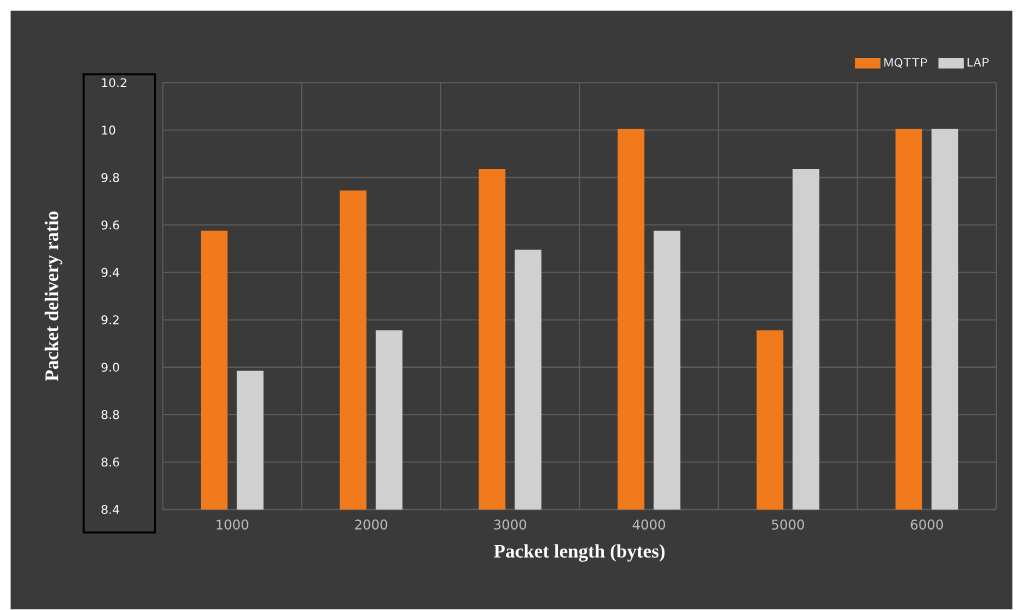  Describe the element at coordinates (110, 273) in the screenshot. I see `y-tick-label: 9.4` at that location.